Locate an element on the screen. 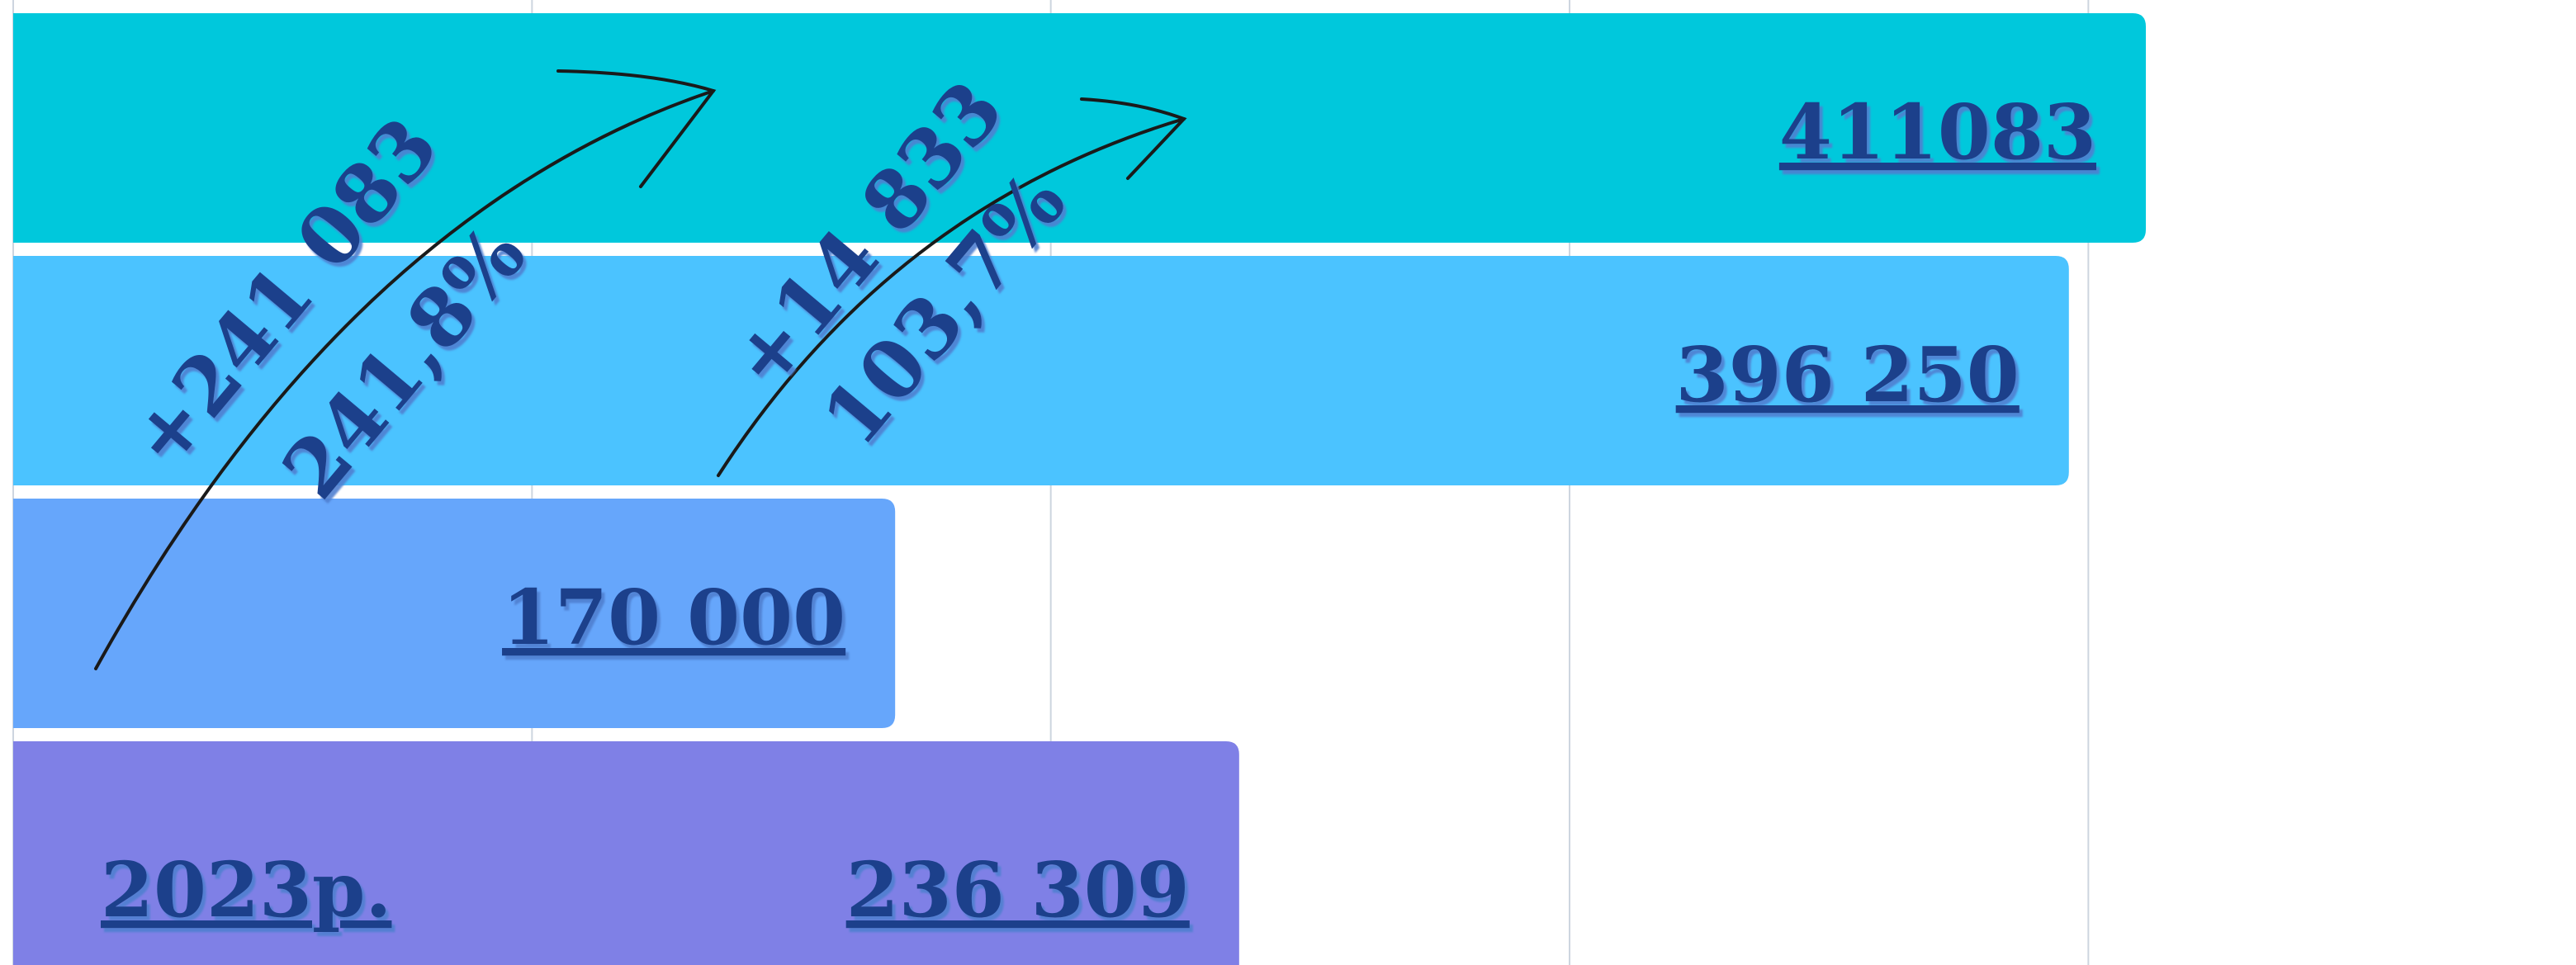  value-label: 236 309 is located at coordinates (1018, 889).